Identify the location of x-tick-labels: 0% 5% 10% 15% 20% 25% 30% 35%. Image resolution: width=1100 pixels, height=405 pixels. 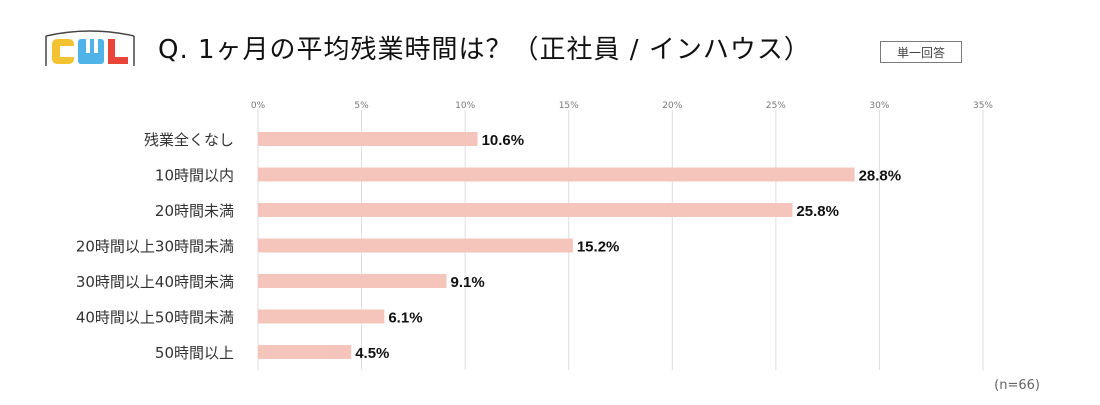
(622, 106).